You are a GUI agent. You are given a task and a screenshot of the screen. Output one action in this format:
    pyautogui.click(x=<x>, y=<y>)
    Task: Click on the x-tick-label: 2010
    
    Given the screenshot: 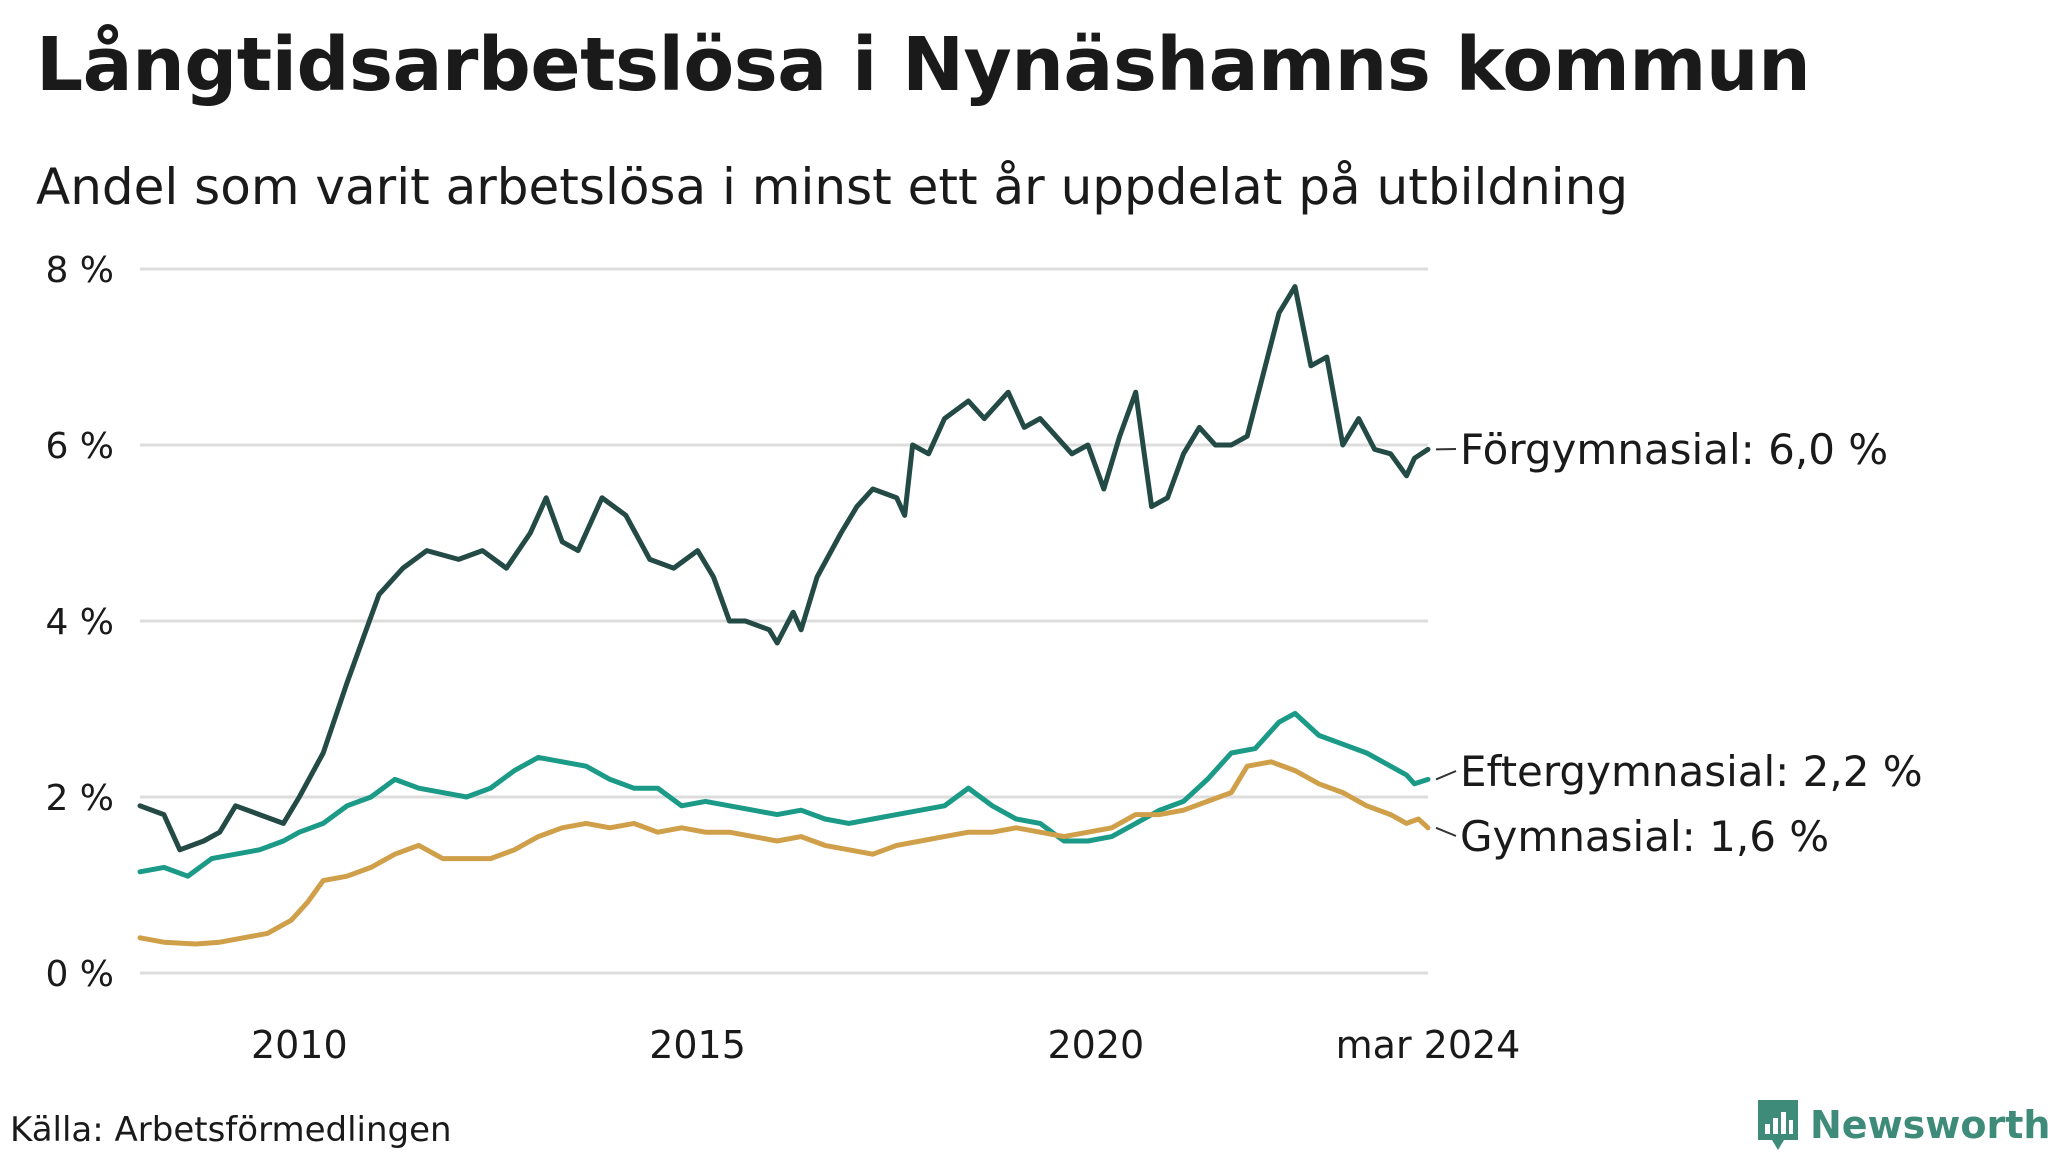 What is the action you would take?
    pyautogui.click(x=299, y=1045)
    